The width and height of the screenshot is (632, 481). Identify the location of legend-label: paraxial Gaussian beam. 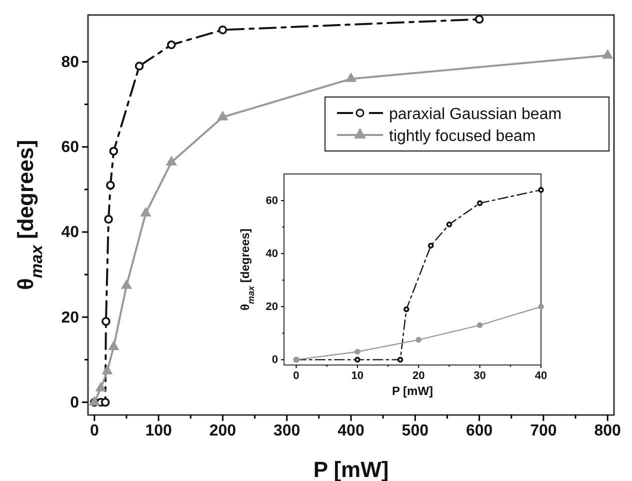
(475, 114).